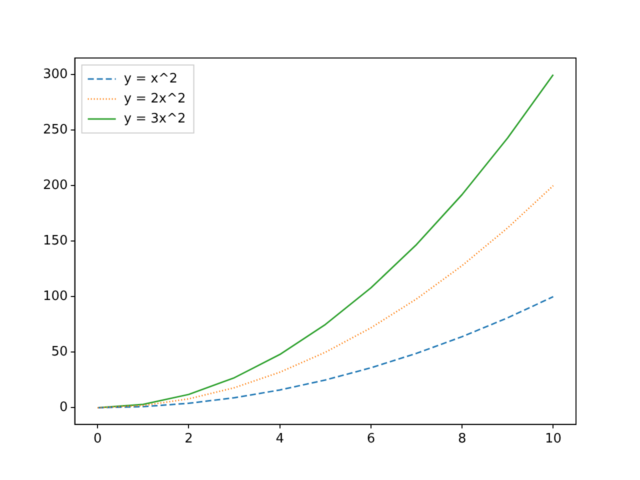  Describe the element at coordinates (55, 74) in the screenshot. I see `y-tick-label: 300` at that location.